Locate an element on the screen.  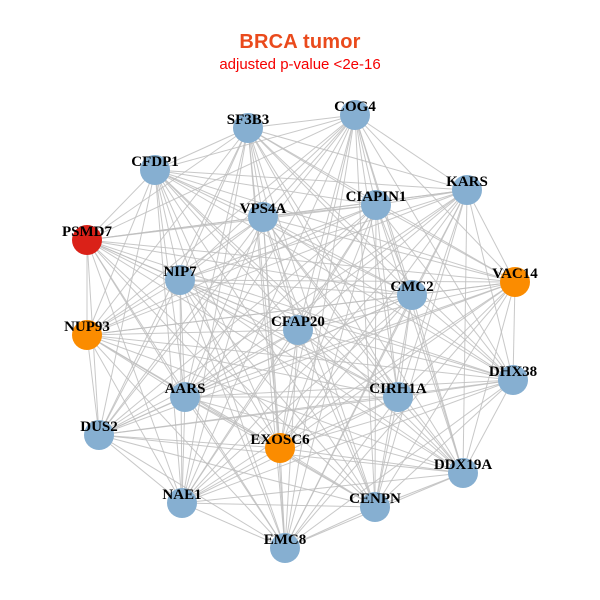
network-node-label-EMC8: EMC8 is located at coordinates (285, 540).